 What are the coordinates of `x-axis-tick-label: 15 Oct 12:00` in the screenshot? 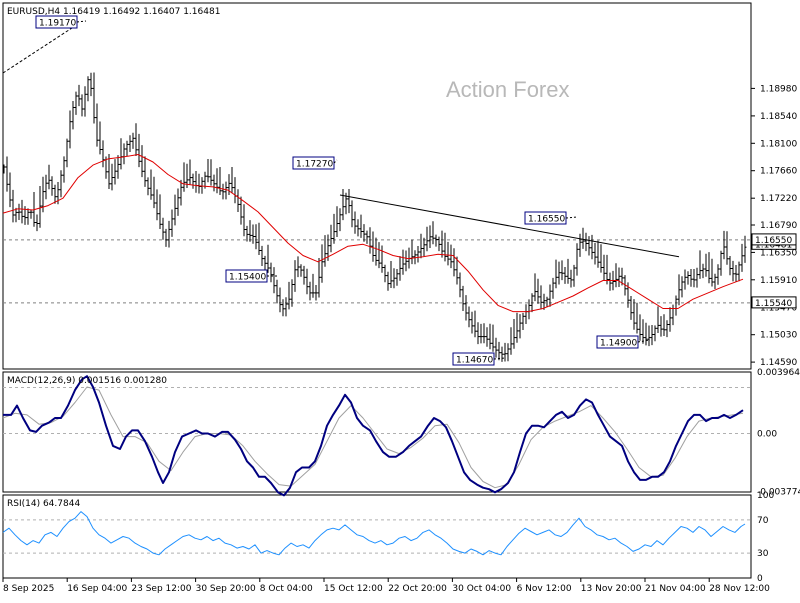 It's located at (353, 589).